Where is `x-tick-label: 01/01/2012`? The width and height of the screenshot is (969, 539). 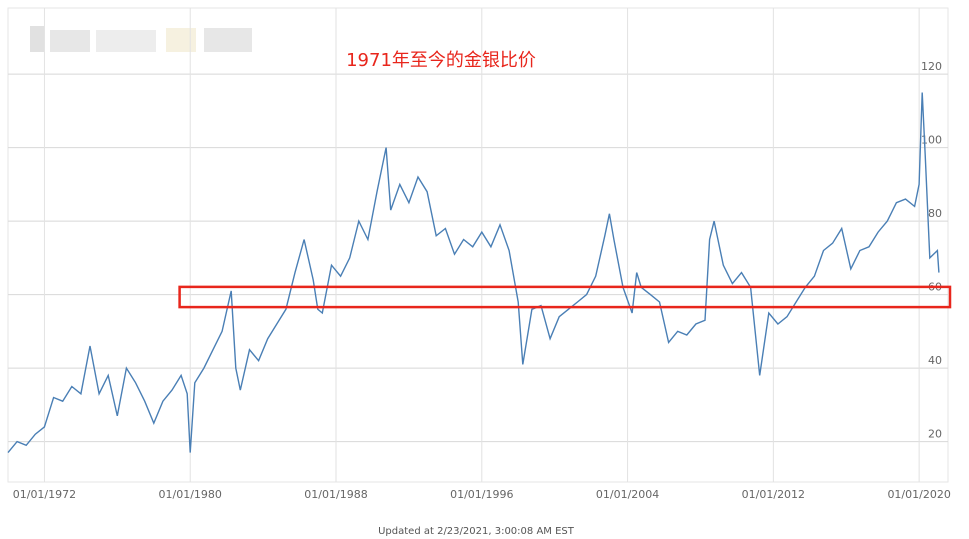
x-tick-label: 01/01/2012 is located at coordinates (773, 494).